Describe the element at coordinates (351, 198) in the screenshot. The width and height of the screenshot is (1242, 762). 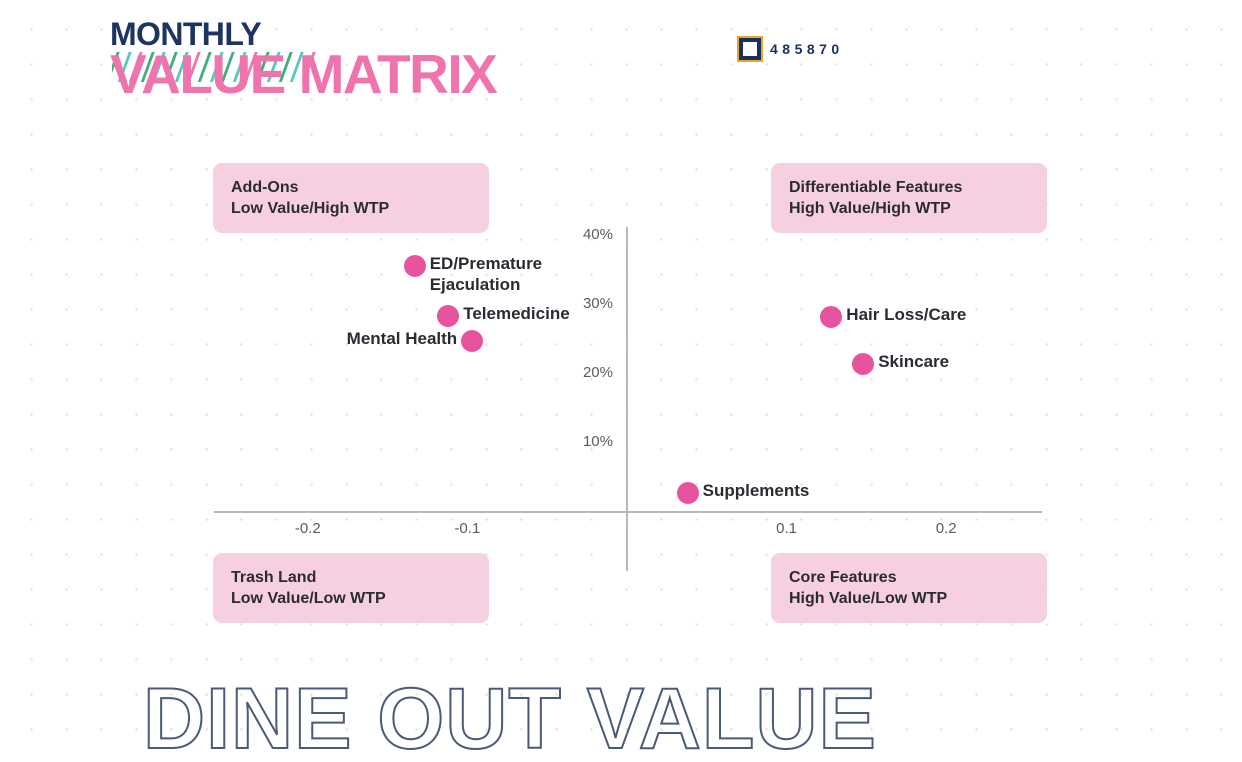
I see `quadrant-label-top-left: Add-Ons Low Value/High WTP` at that location.